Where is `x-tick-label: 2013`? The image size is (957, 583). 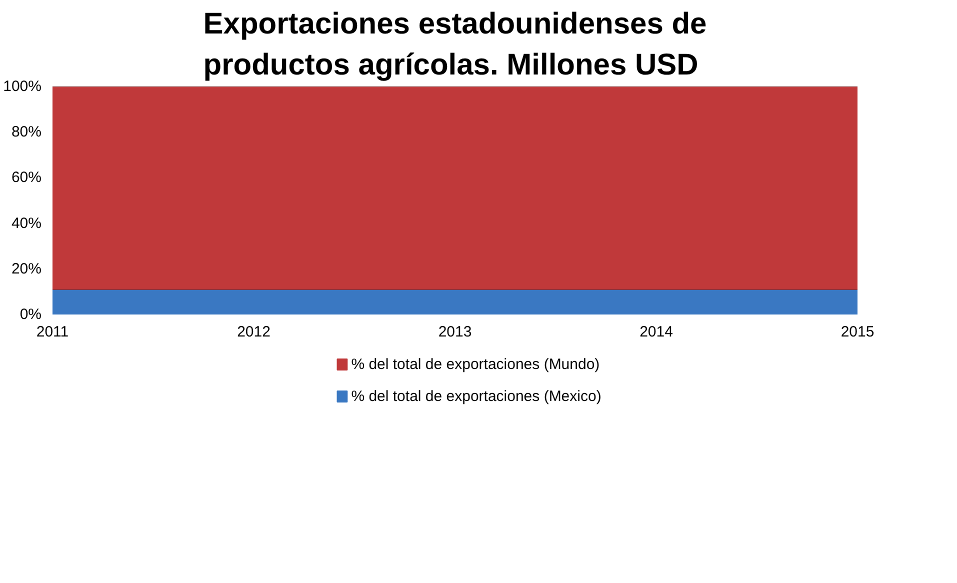
x-tick-label: 2013 is located at coordinates (455, 332).